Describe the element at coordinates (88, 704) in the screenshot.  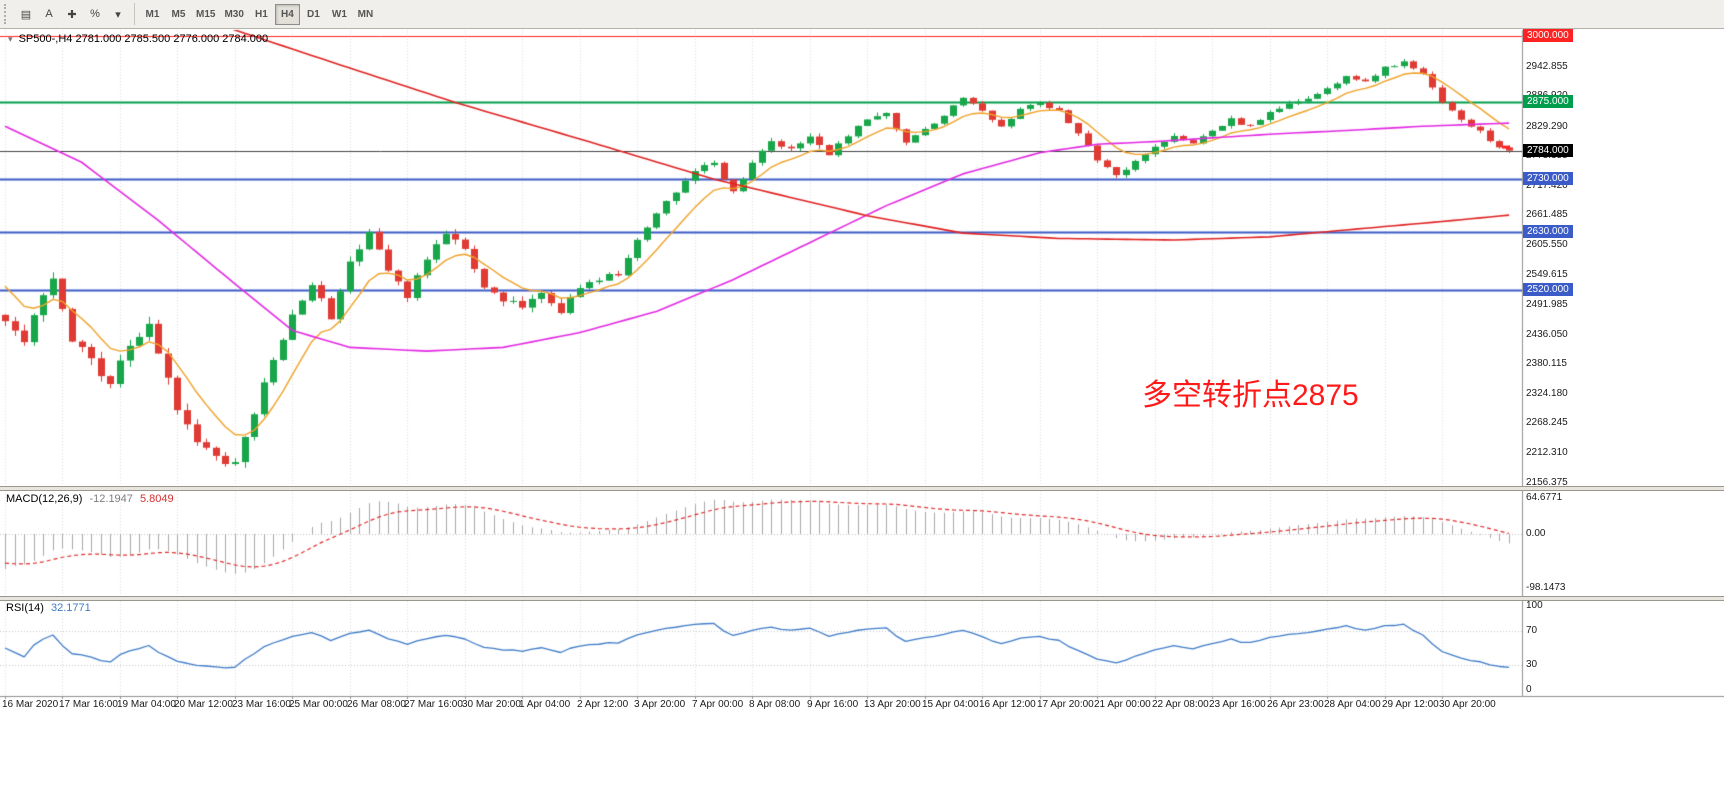
I see `time-axis-label: 17 Mar 16:00` at that location.